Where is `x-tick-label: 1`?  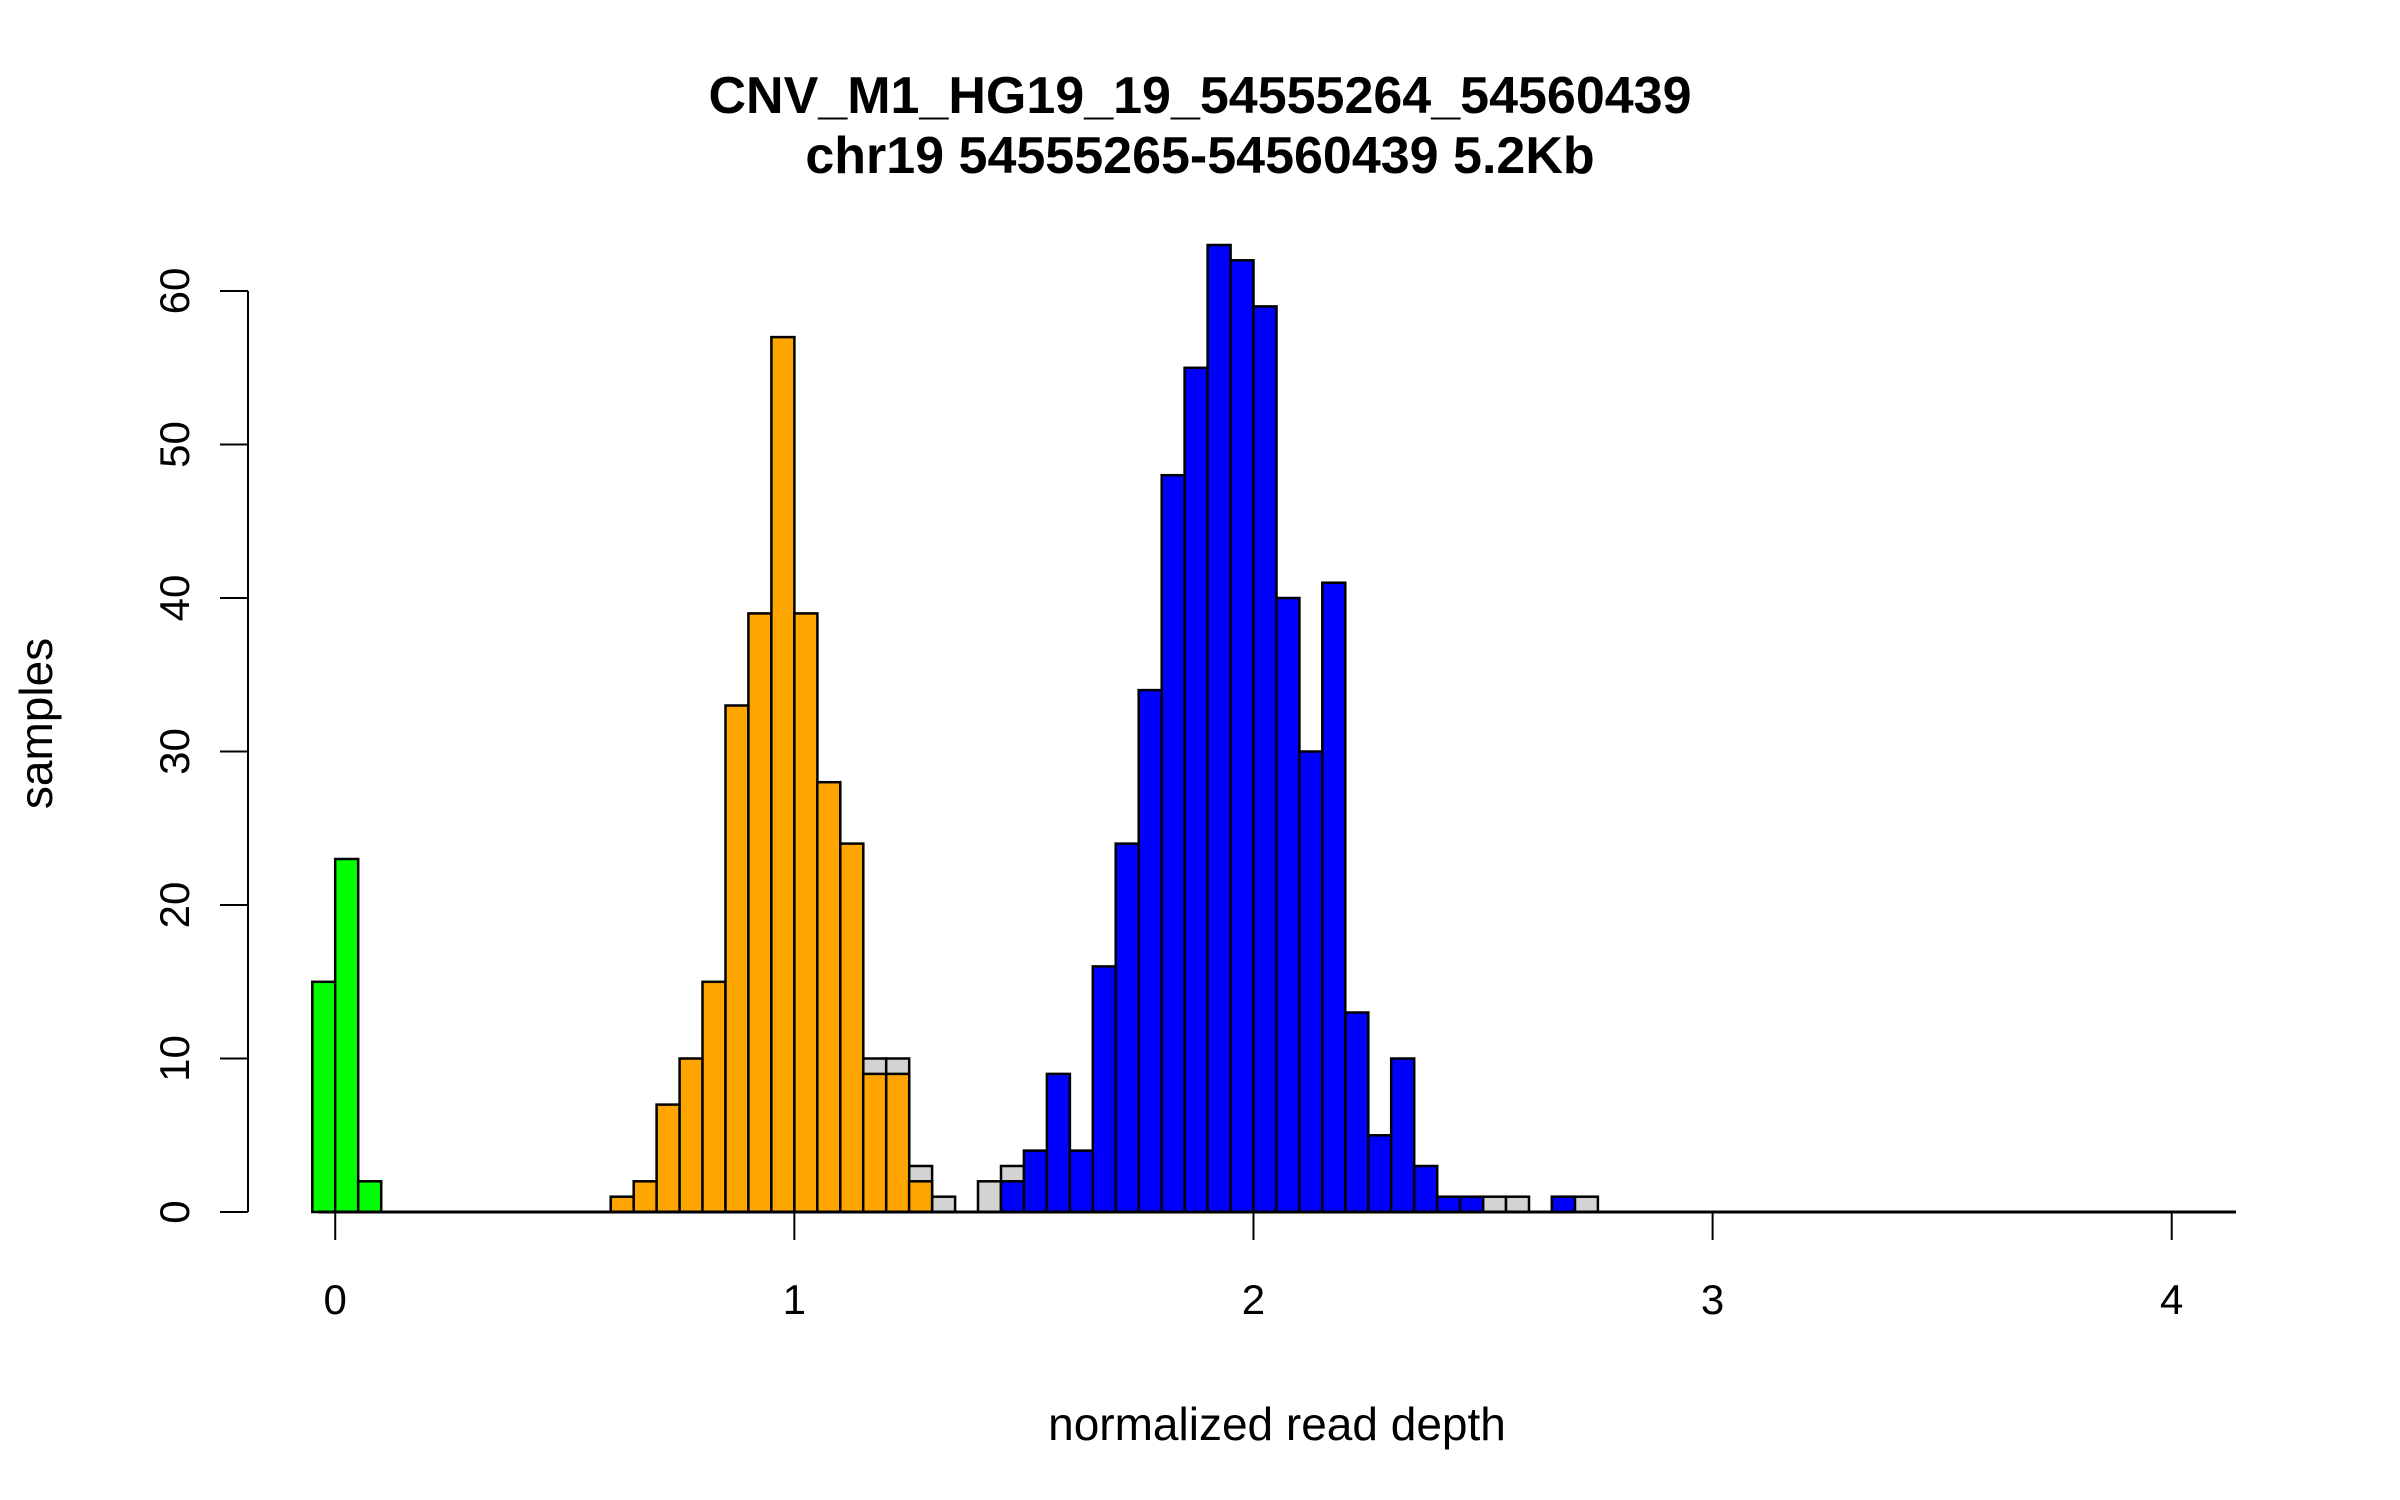
x-tick-label: 1 is located at coordinates (794, 1299).